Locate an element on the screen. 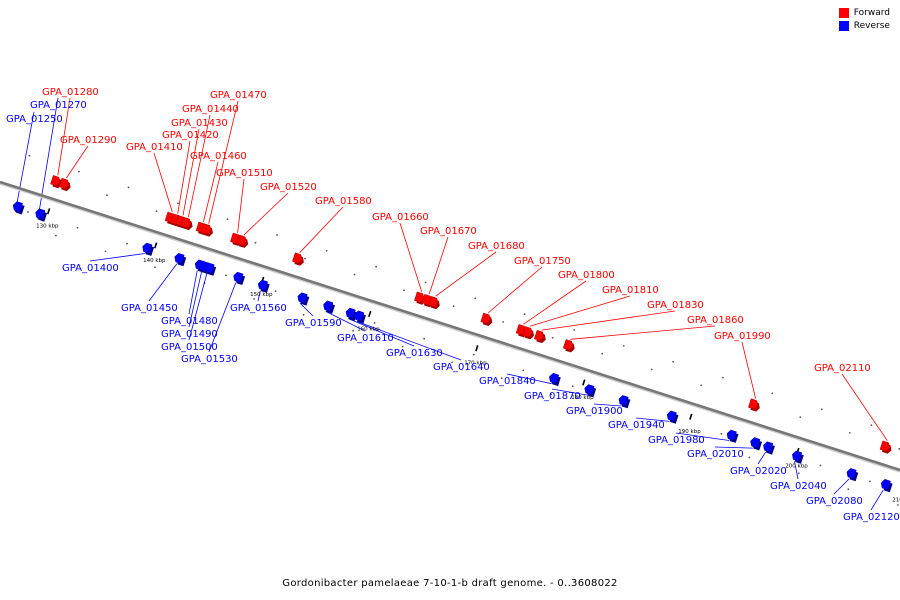 This screenshot has height=600, width=900. gene-label: GPA_02110 is located at coordinates (842, 368).